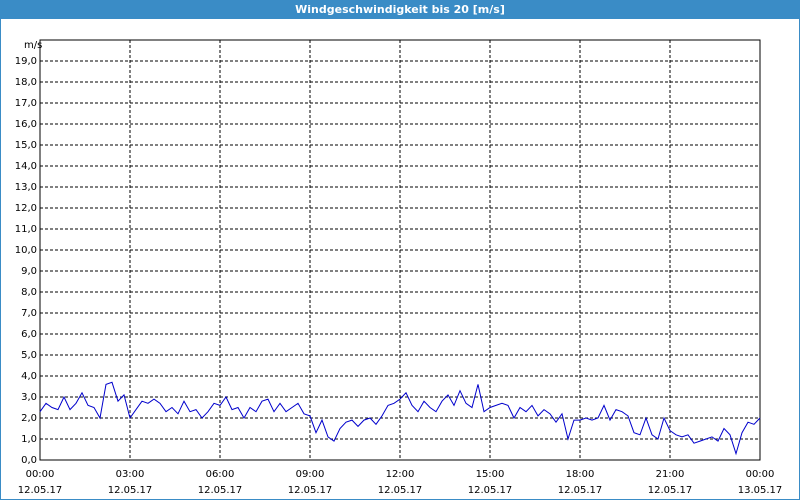 The height and width of the screenshot is (500, 800). I want to click on x-tick-label: 06:00, so click(220, 474).